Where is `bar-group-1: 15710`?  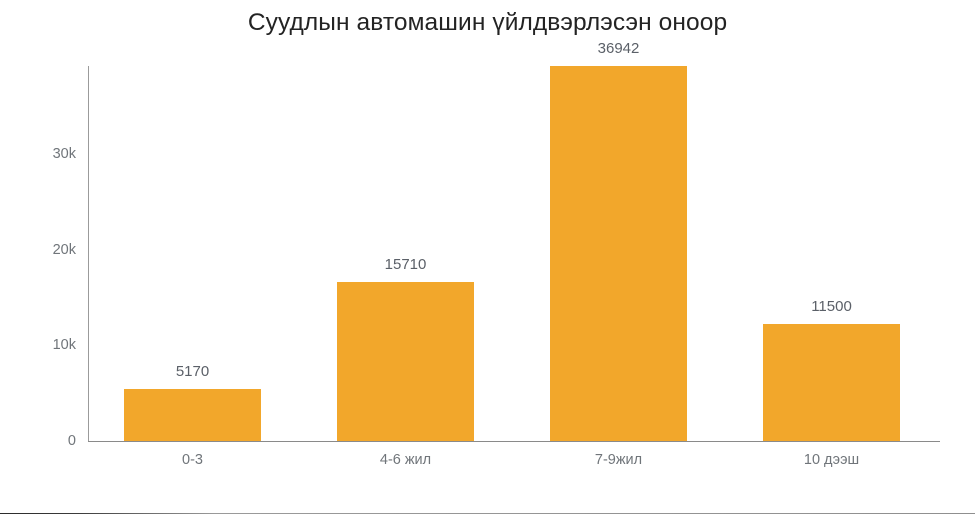 bar-group-1: 15710 is located at coordinates (405, 253).